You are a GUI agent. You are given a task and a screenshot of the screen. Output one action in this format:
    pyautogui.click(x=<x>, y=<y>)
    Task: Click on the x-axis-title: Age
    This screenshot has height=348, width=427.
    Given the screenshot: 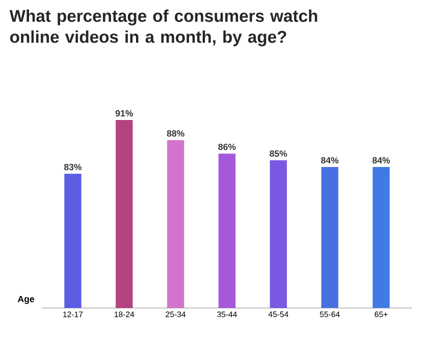 What is the action you would take?
    pyautogui.click(x=26, y=300)
    